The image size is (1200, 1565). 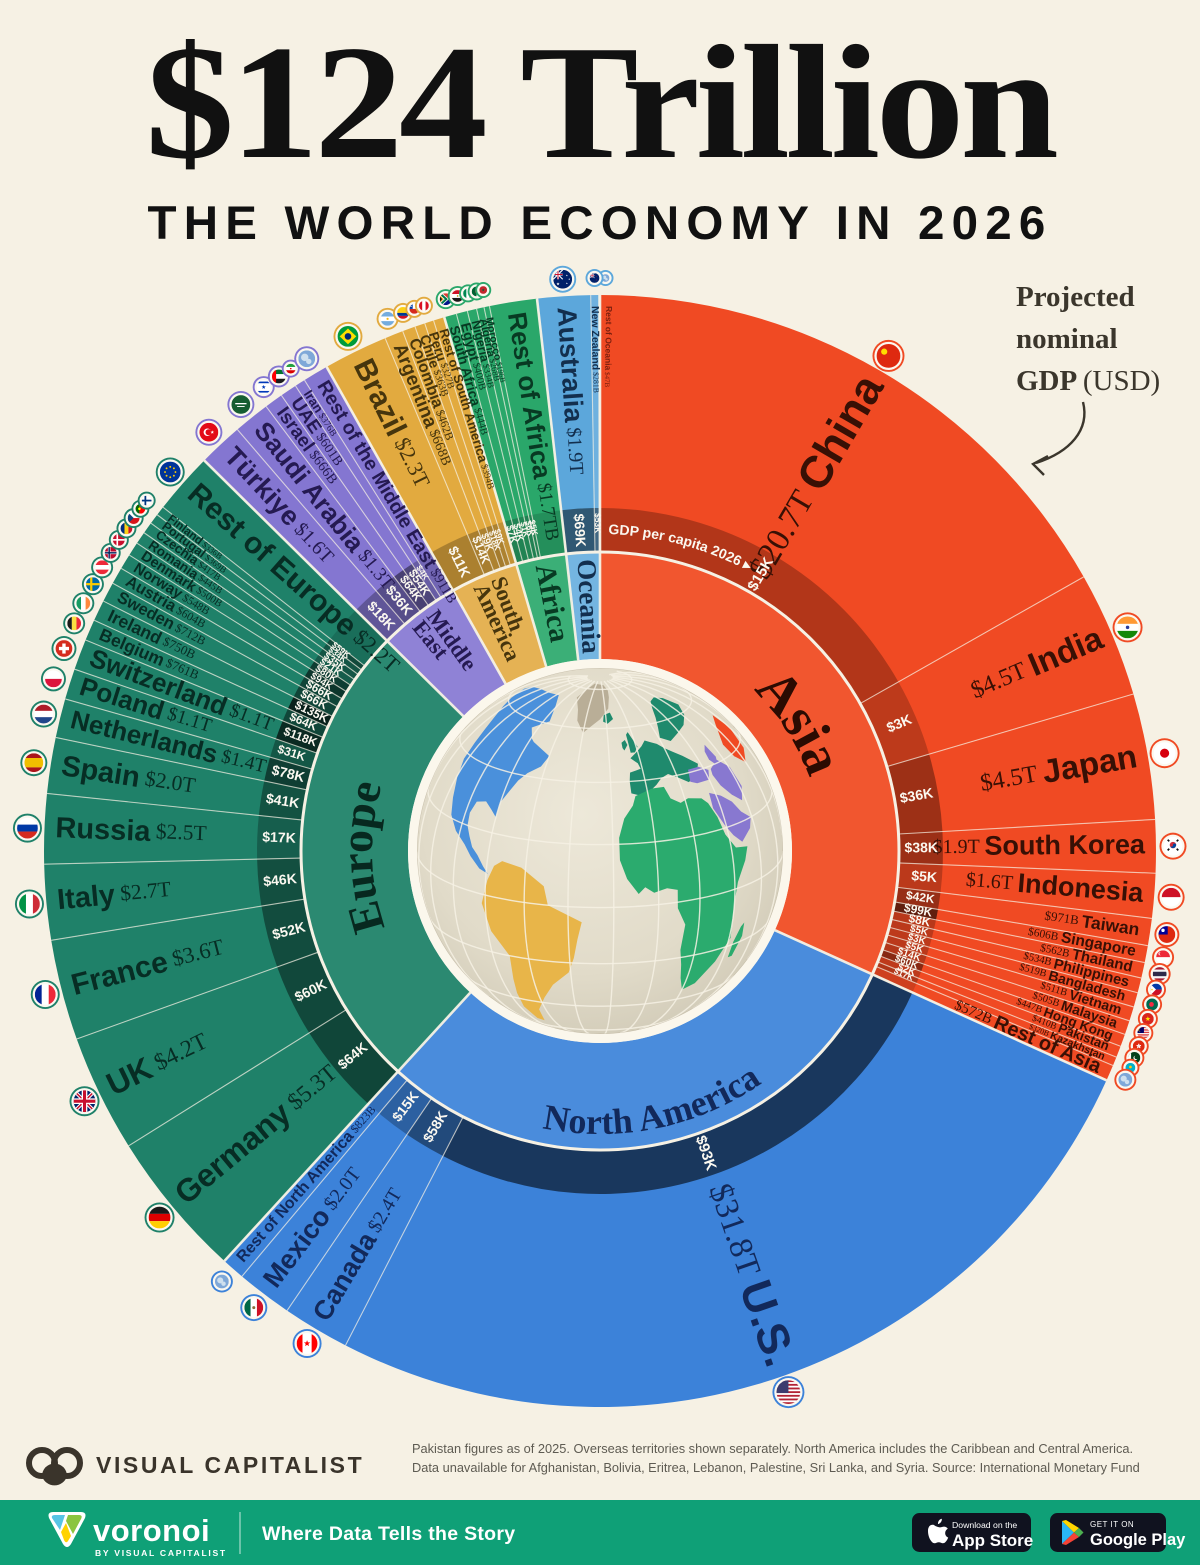 I want to click on svg-text: Projected, so click(x=1075, y=297).